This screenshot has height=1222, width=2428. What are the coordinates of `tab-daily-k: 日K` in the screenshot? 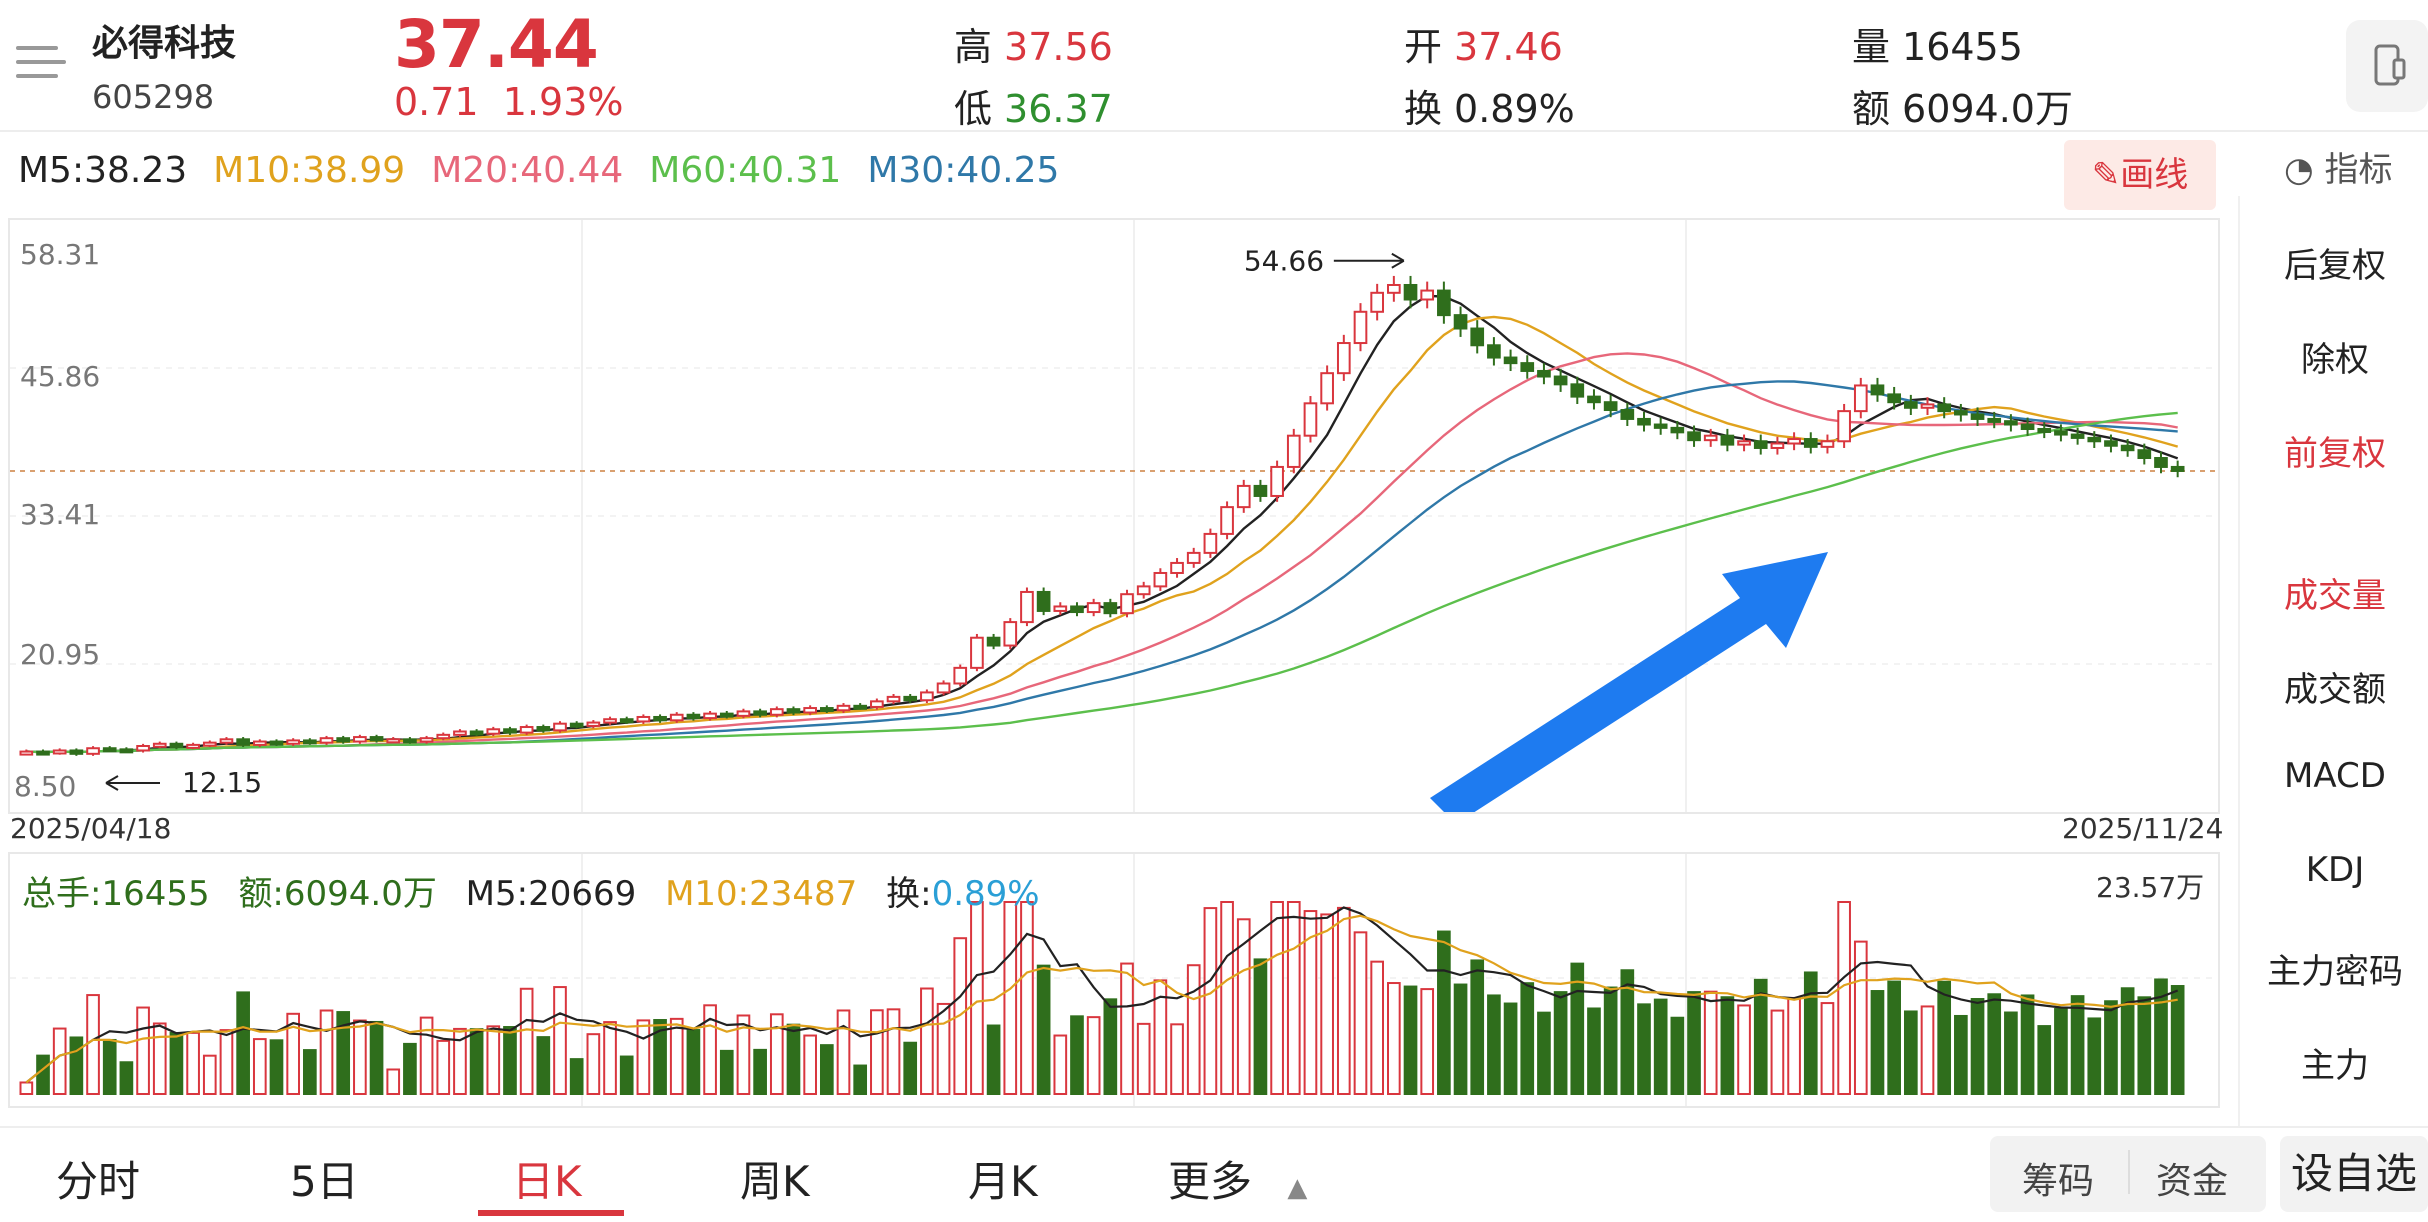 It's located at (547, 1181).